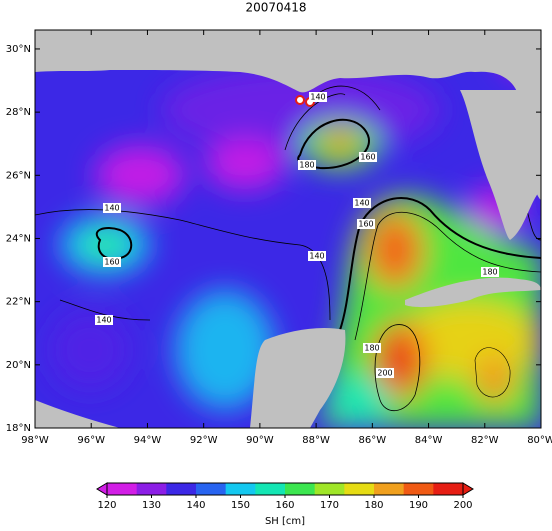 This screenshot has height=531, width=552. What do you see at coordinates (18, 365) in the screenshot?
I see `y-tick-label: 20°N` at bounding box center [18, 365].